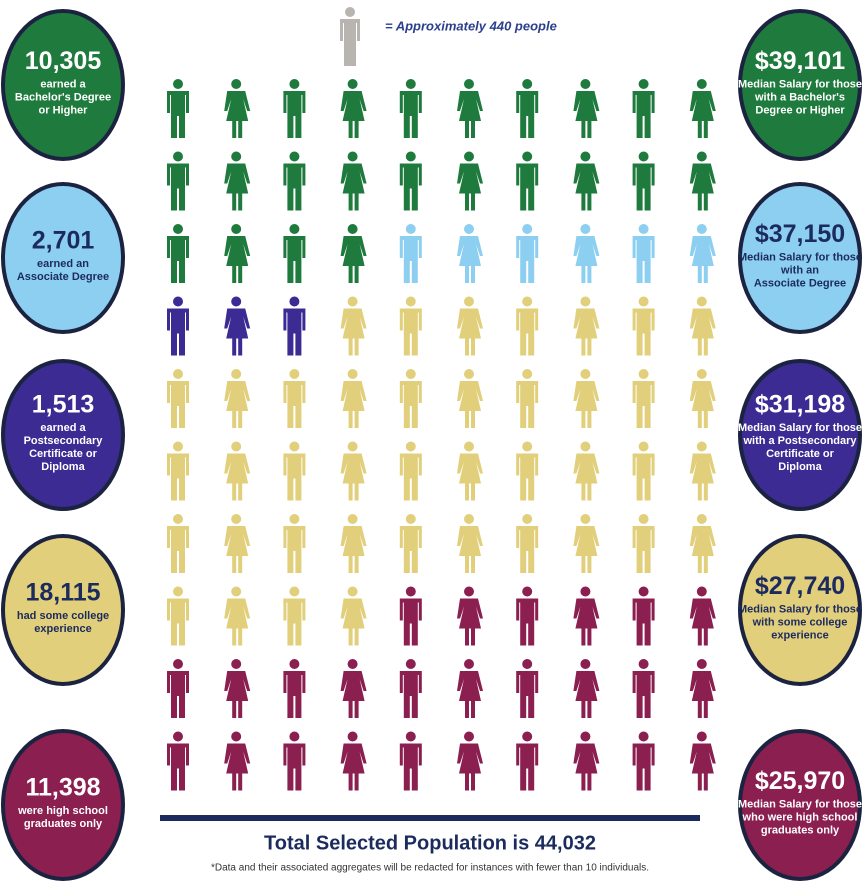  I want to click on stat-label: Diploma, so click(63, 467).